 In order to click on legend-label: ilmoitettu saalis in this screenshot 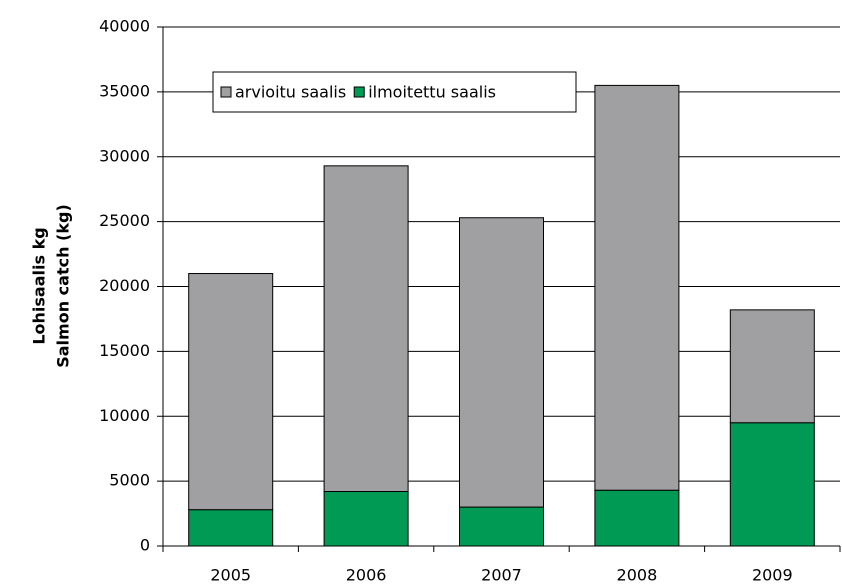, I will do `click(432, 92)`.